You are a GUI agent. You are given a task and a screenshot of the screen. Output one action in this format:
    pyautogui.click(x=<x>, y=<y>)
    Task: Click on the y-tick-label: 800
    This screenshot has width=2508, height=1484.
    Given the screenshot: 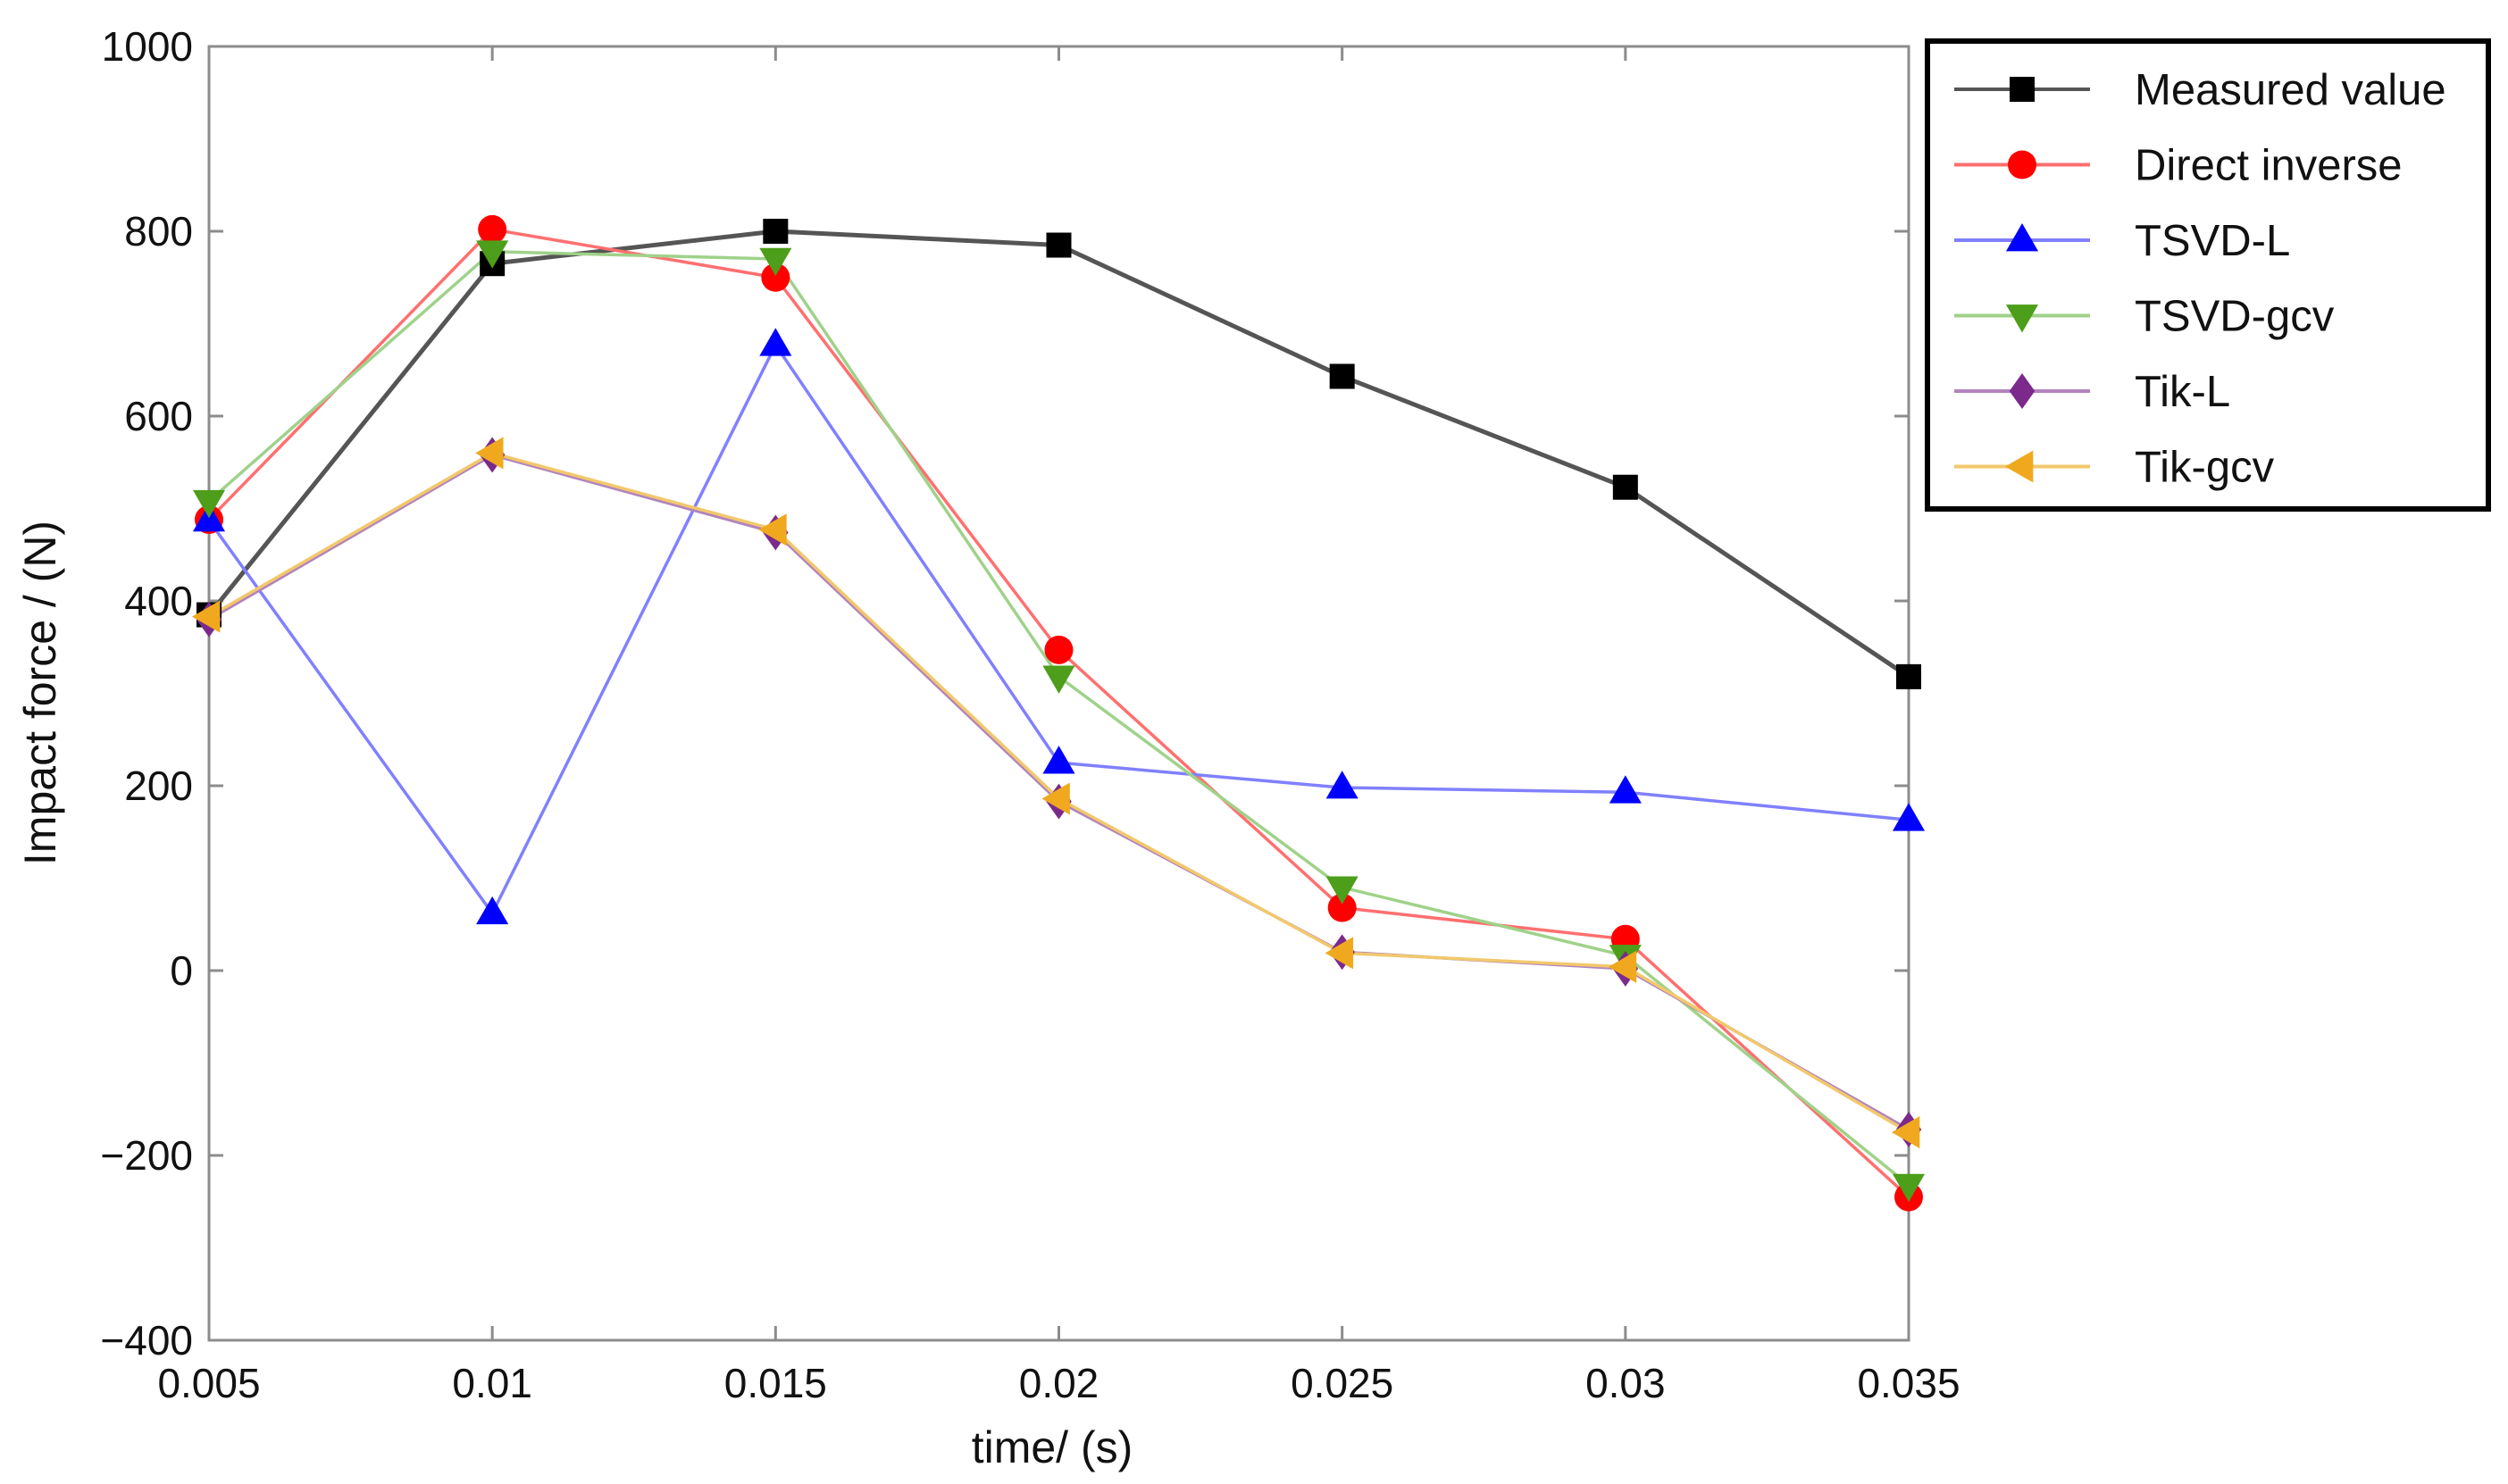 What is the action you would take?
    pyautogui.click(x=159, y=231)
    